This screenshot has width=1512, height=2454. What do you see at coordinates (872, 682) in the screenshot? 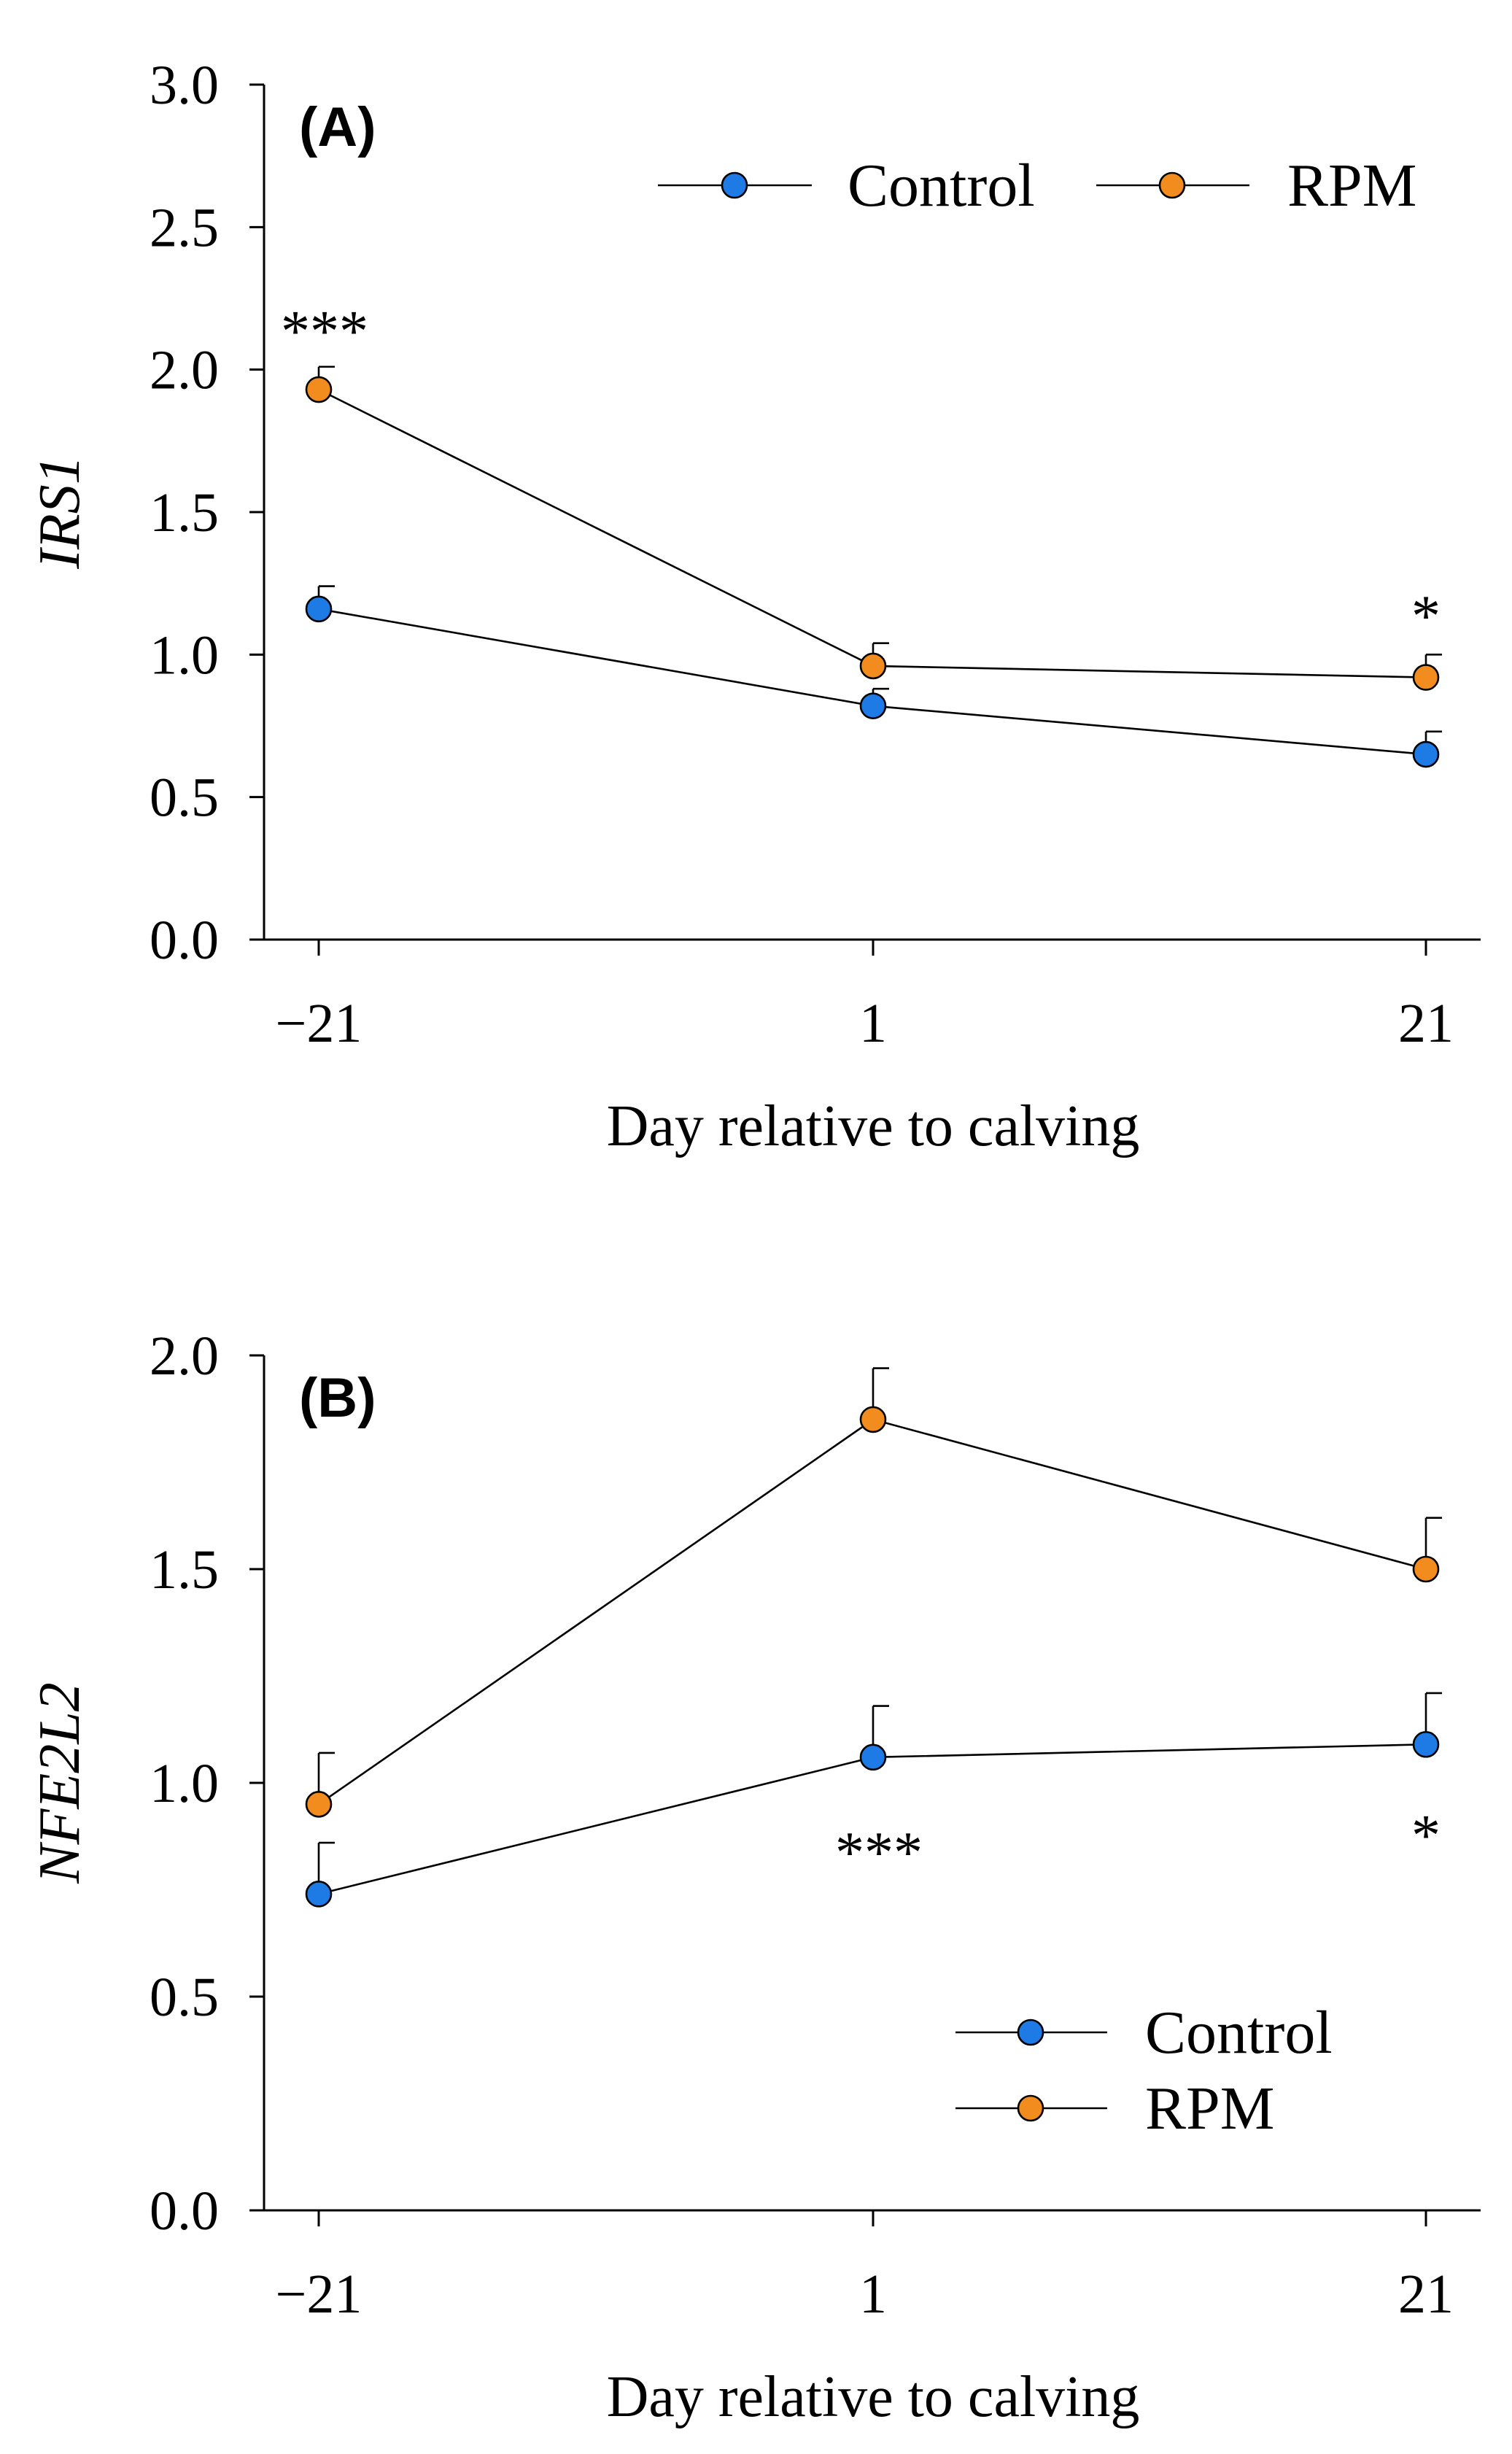
I see `series-line-control` at bounding box center [872, 682].